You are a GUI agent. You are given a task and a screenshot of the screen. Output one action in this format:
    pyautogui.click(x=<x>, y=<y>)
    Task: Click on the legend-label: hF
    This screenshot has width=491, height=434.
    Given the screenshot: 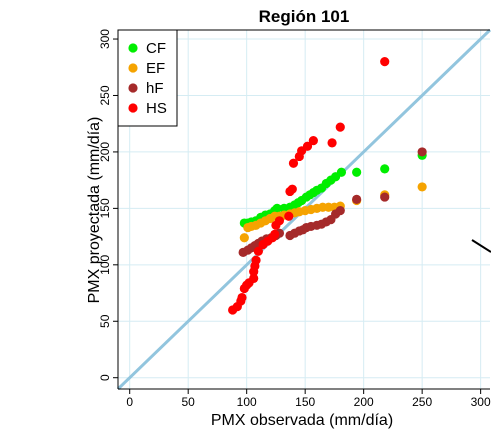 What is the action you would take?
    pyautogui.click(x=155, y=88)
    